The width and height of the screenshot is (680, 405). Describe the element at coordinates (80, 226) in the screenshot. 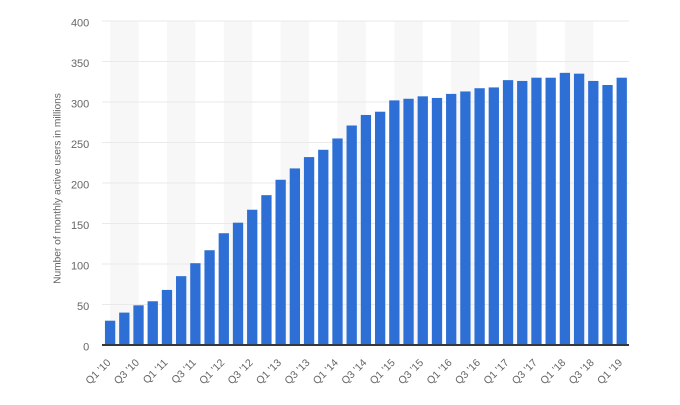

I see `svg-text: 150` at that location.